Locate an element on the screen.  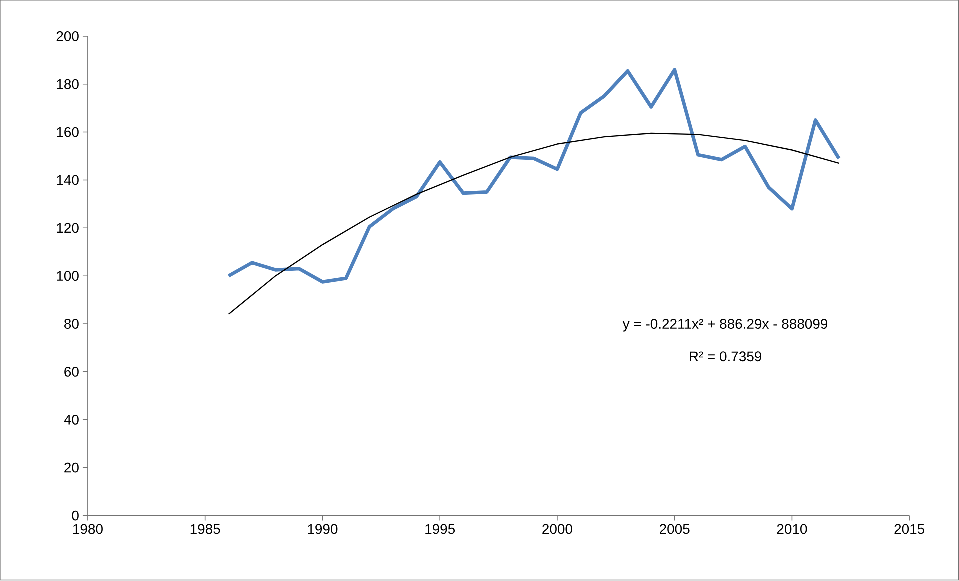
x-tick-label: 2000 is located at coordinates (557, 529).